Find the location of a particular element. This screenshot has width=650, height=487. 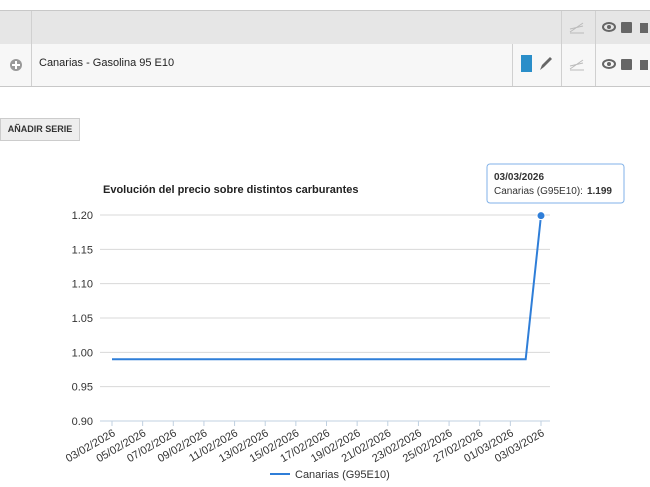

y-tick-label: 1.15 is located at coordinates (82, 250).